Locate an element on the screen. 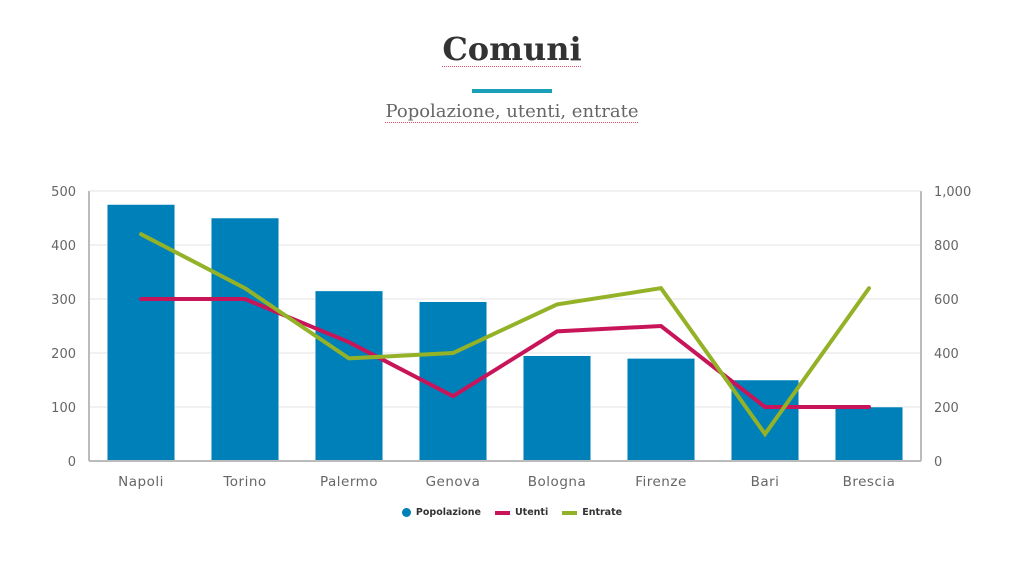 This screenshot has height=575, width=1024. legend-item-utenti: Utenti is located at coordinates (521, 512).